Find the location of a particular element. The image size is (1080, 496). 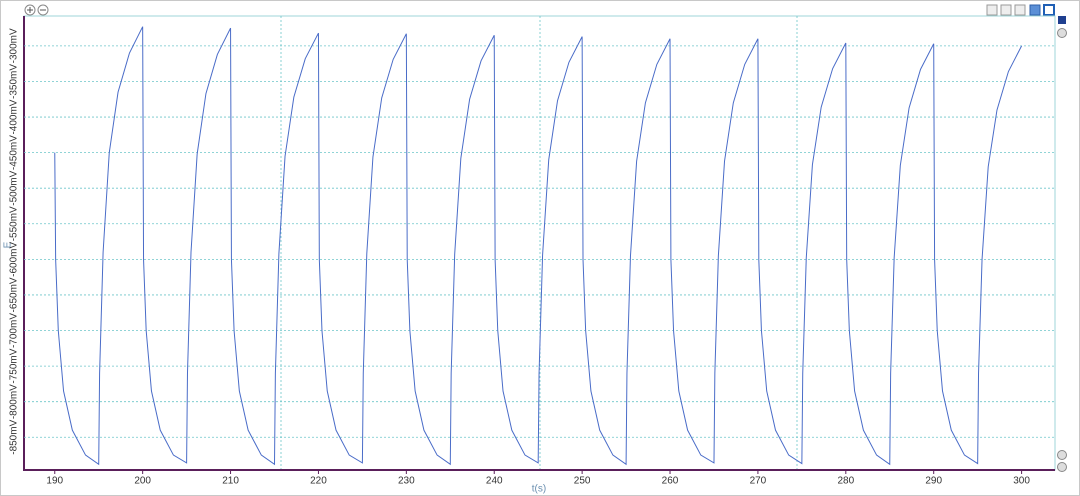

y-tick-label: -850mV is located at coordinates (14, 436).